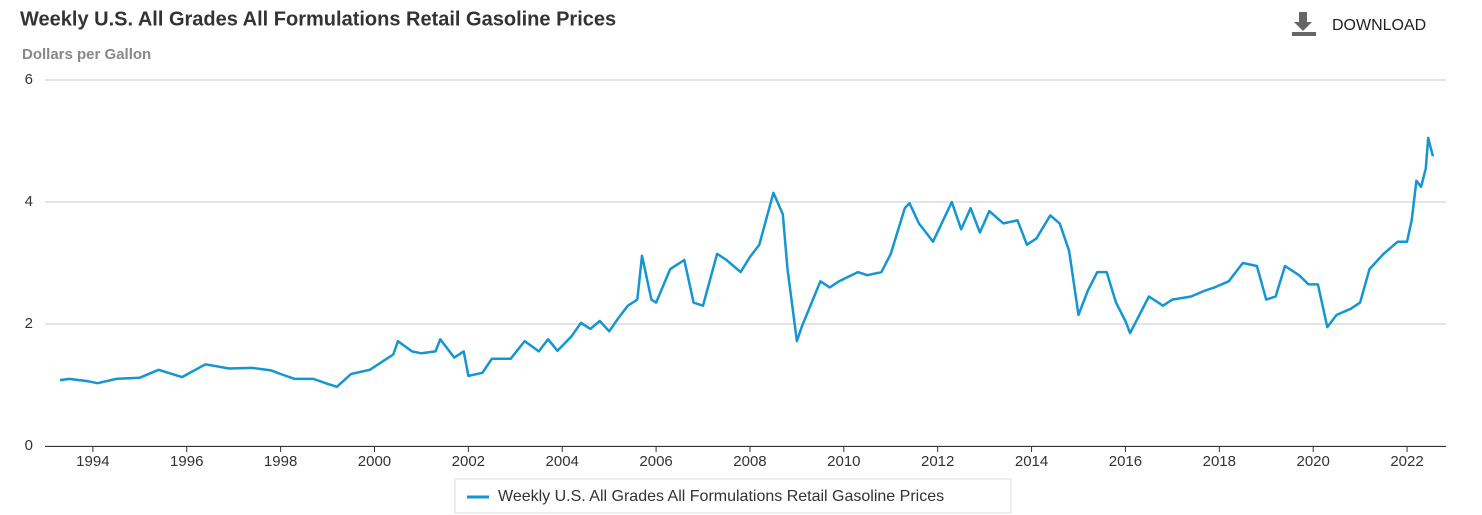 This screenshot has width=1482, height=515. What do you see at coordinates (655, 461) in the screenshot?
I see `x-tick-label: 2006` at bounding box center [655, 461].